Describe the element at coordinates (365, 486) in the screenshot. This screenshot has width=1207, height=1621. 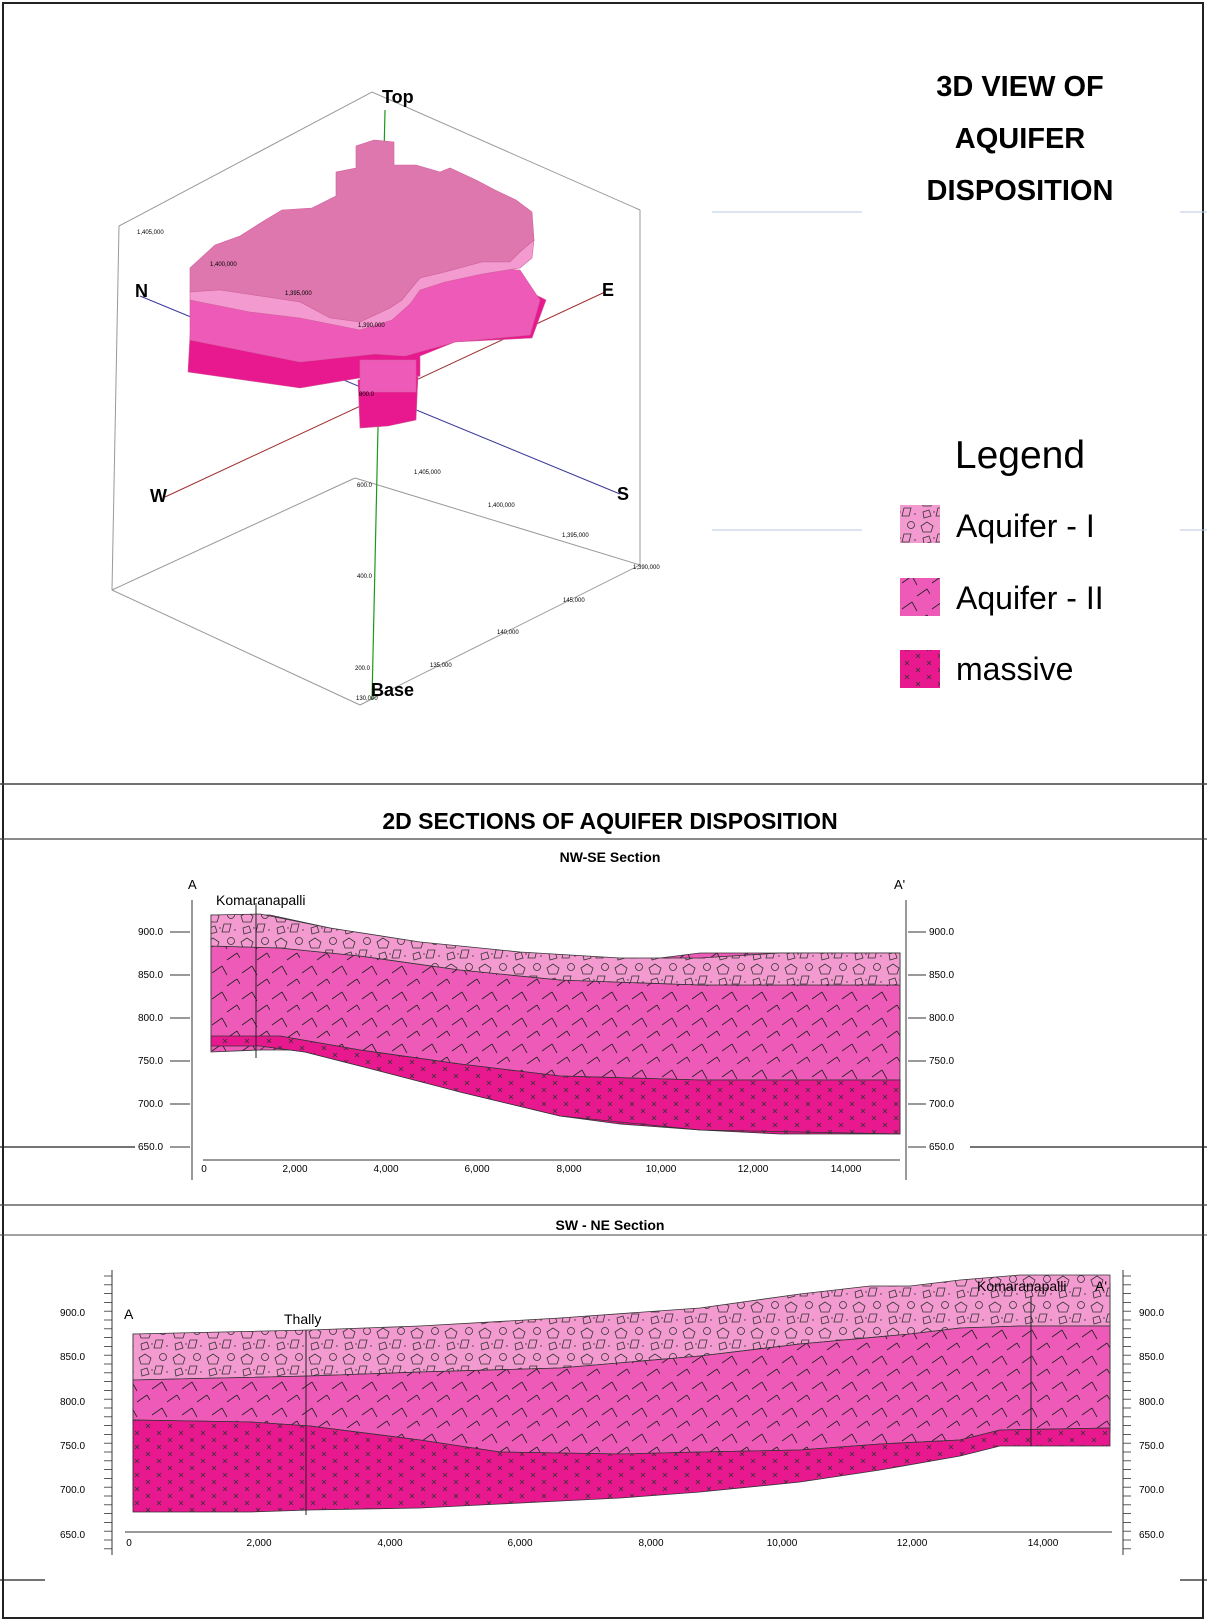
I see `tick-vertical: 600.0` at that location.